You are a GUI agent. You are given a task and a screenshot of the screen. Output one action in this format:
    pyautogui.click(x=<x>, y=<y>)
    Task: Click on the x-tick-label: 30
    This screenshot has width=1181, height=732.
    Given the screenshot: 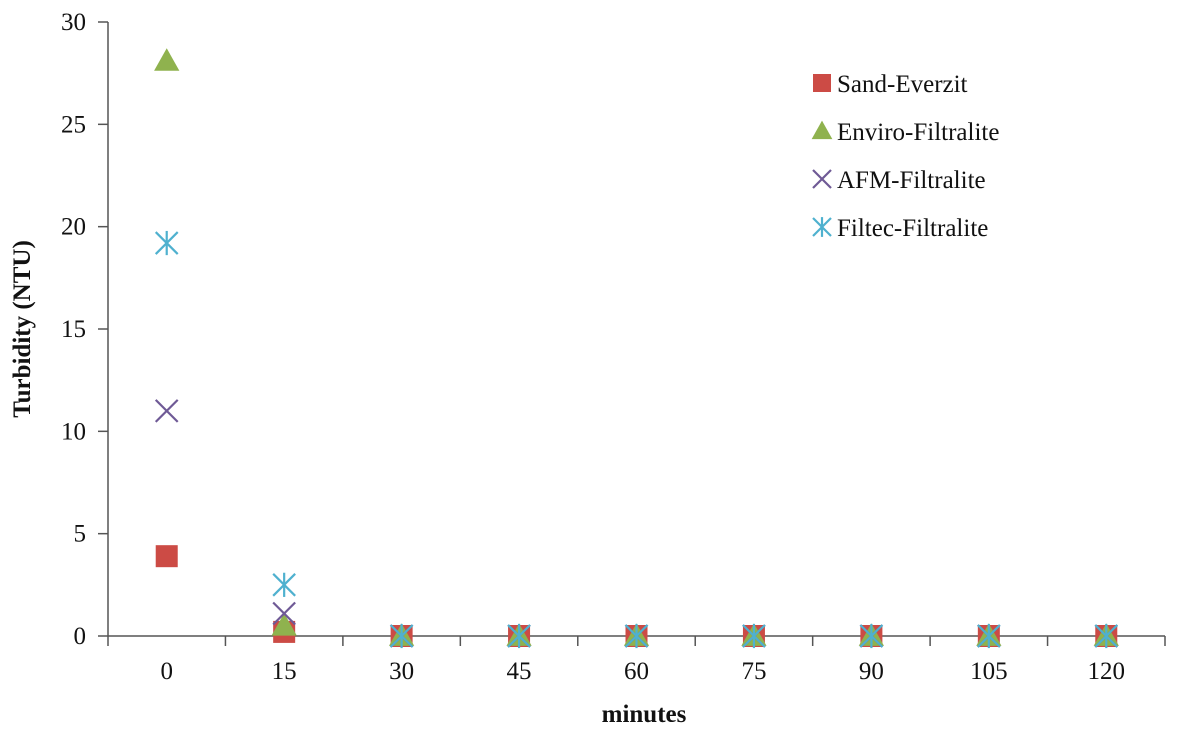 What is the action you would take?
    pyautogui.click(x=401, y=671)
    